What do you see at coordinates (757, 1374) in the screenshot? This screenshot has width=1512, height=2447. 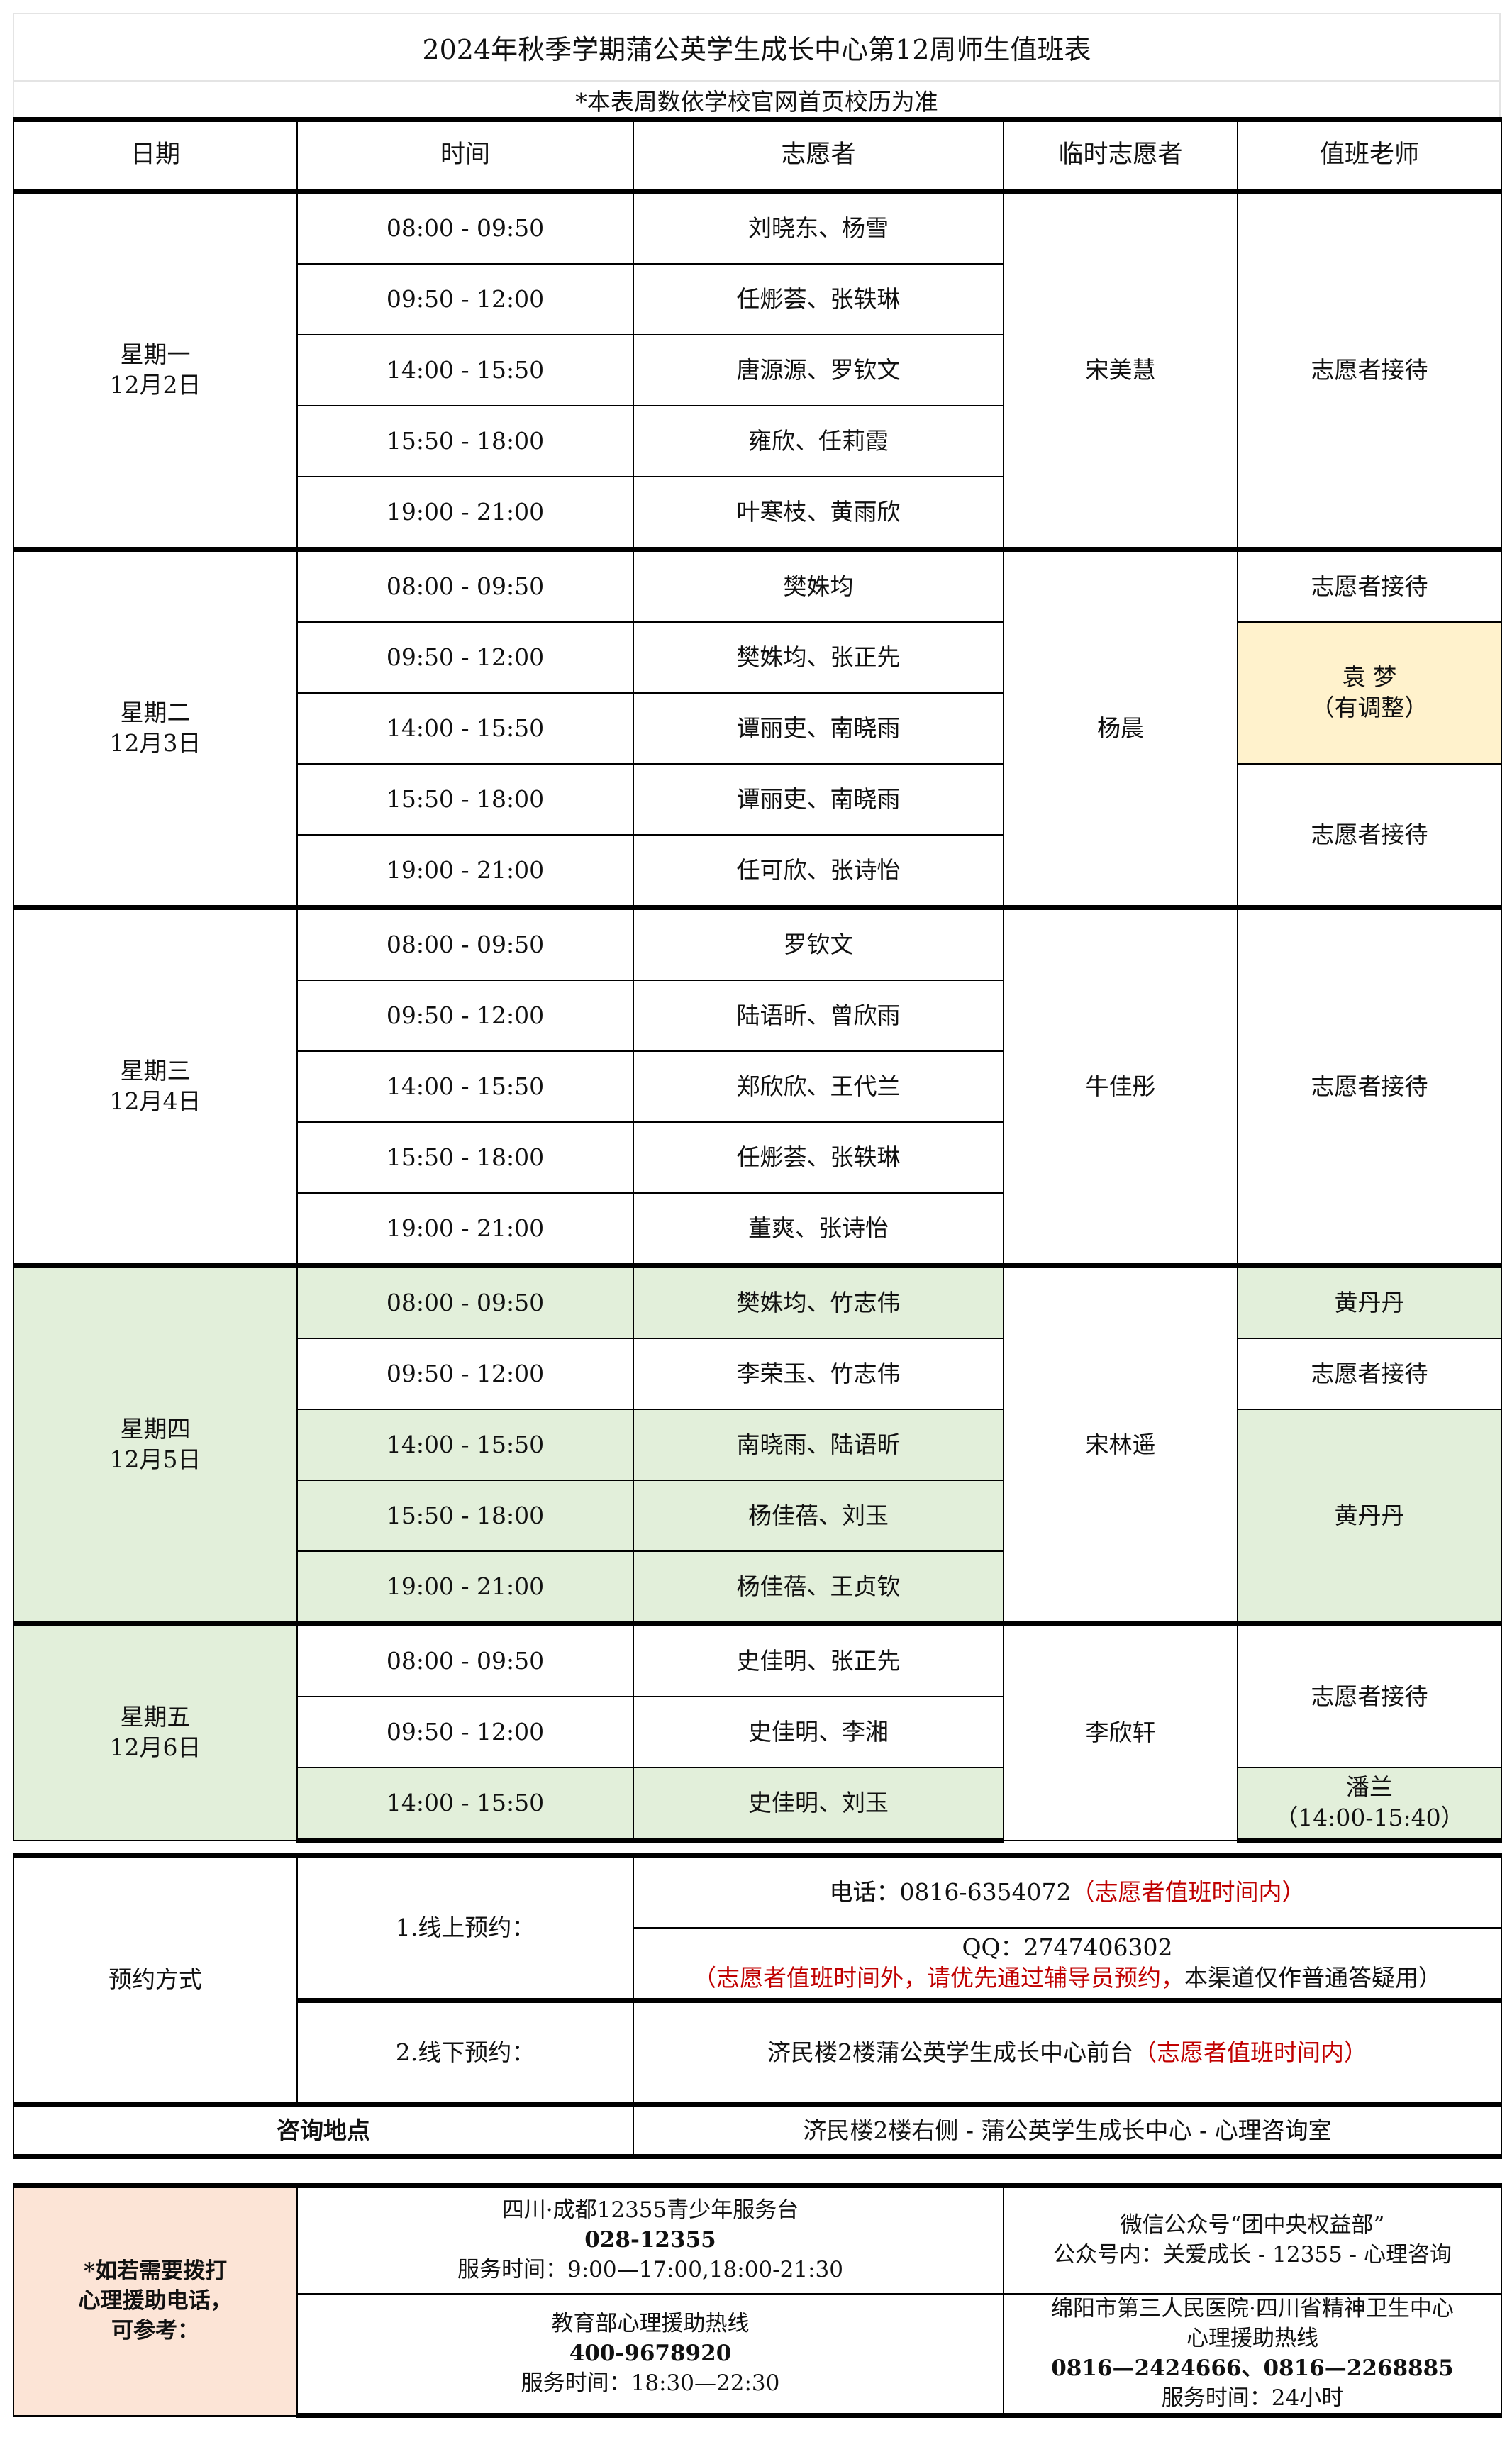 I see `table-row: 09:50 - 12:00 李荣玉、竹志伟 志愿者接待` at bounding box center [757, 1374].